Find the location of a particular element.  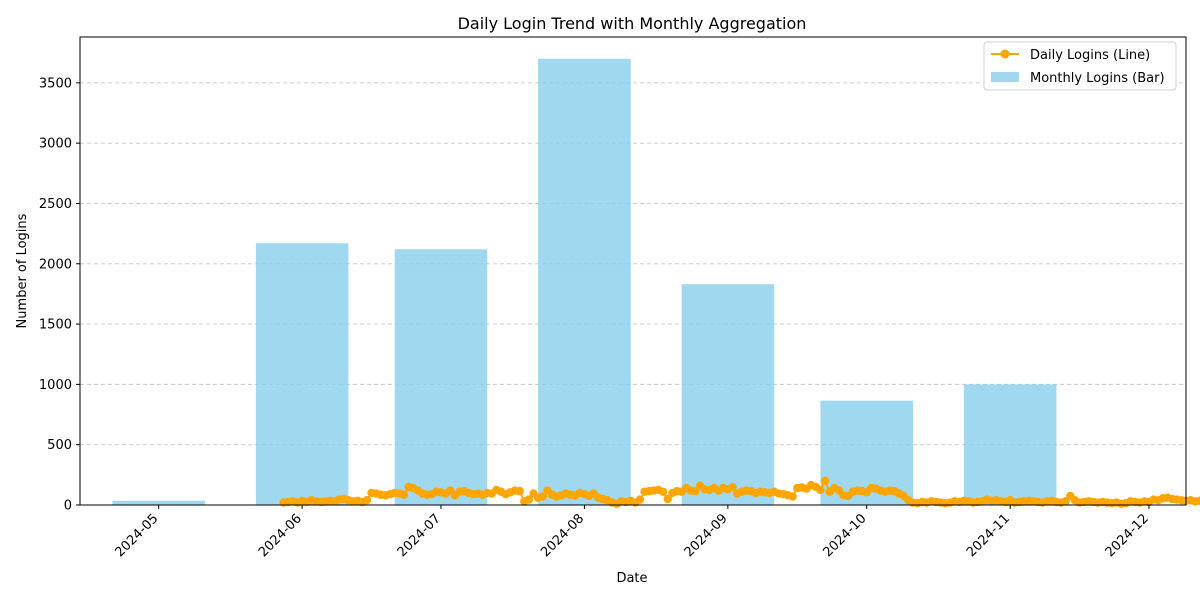

legend-box is located at coordinates (1080, 66).